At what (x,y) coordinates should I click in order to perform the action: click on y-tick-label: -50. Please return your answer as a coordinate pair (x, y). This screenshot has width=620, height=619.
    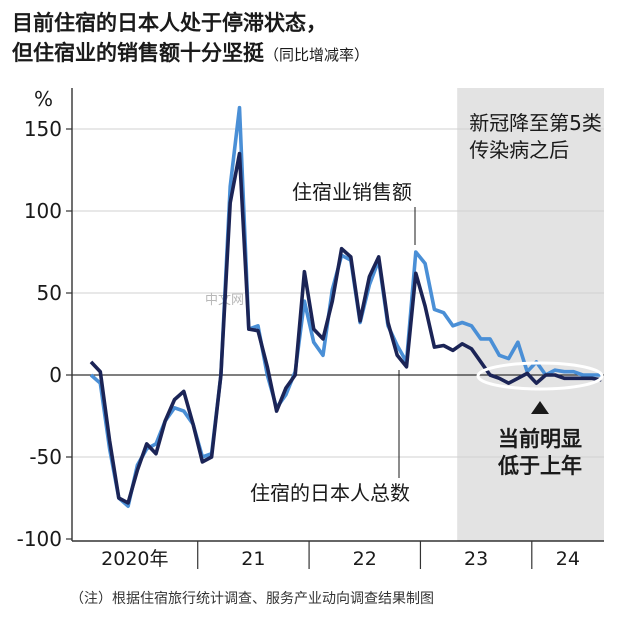
    Looking at the image, I should click on (45, 457).